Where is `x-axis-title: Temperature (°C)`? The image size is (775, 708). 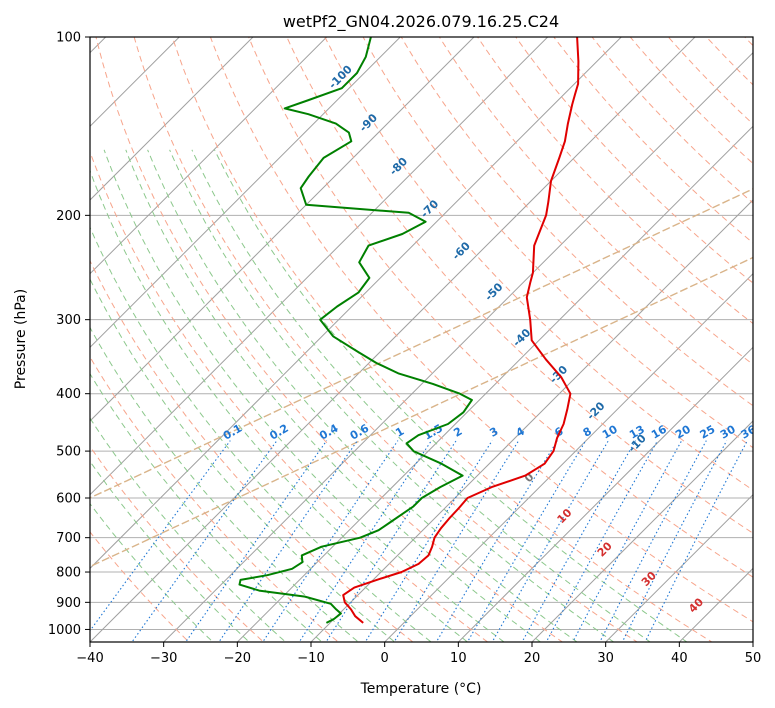 x-axis-title: Temperature (°C) is located at coordinates (421, 689).